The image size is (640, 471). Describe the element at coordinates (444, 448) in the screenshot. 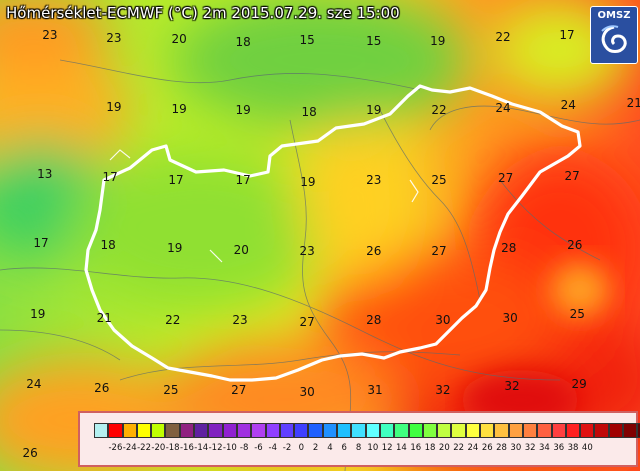

I see `legend-label: 20` at that location.